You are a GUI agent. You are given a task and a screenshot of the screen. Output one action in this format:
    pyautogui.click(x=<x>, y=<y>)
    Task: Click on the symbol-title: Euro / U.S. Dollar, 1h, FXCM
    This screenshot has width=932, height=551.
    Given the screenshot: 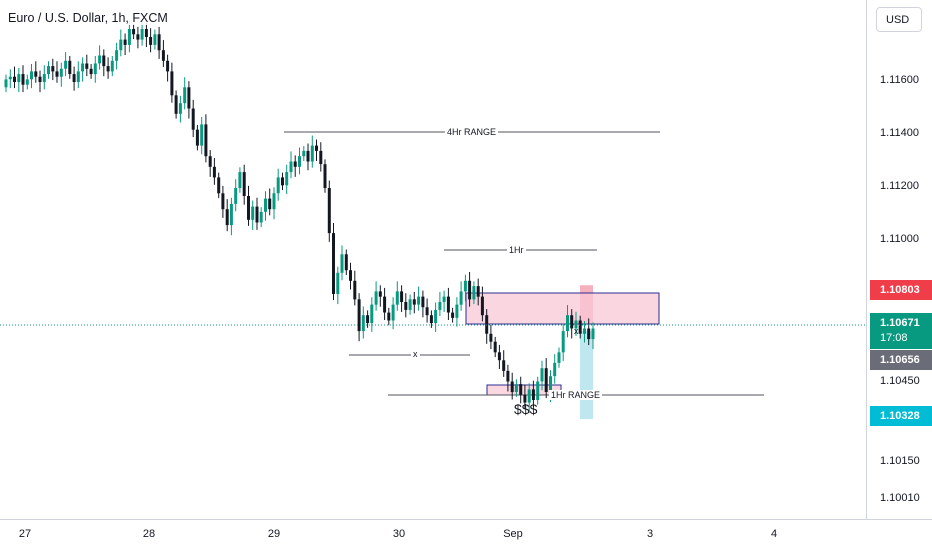 What is the action you would take?
    pyautogui.click(x=88, y=18)
    